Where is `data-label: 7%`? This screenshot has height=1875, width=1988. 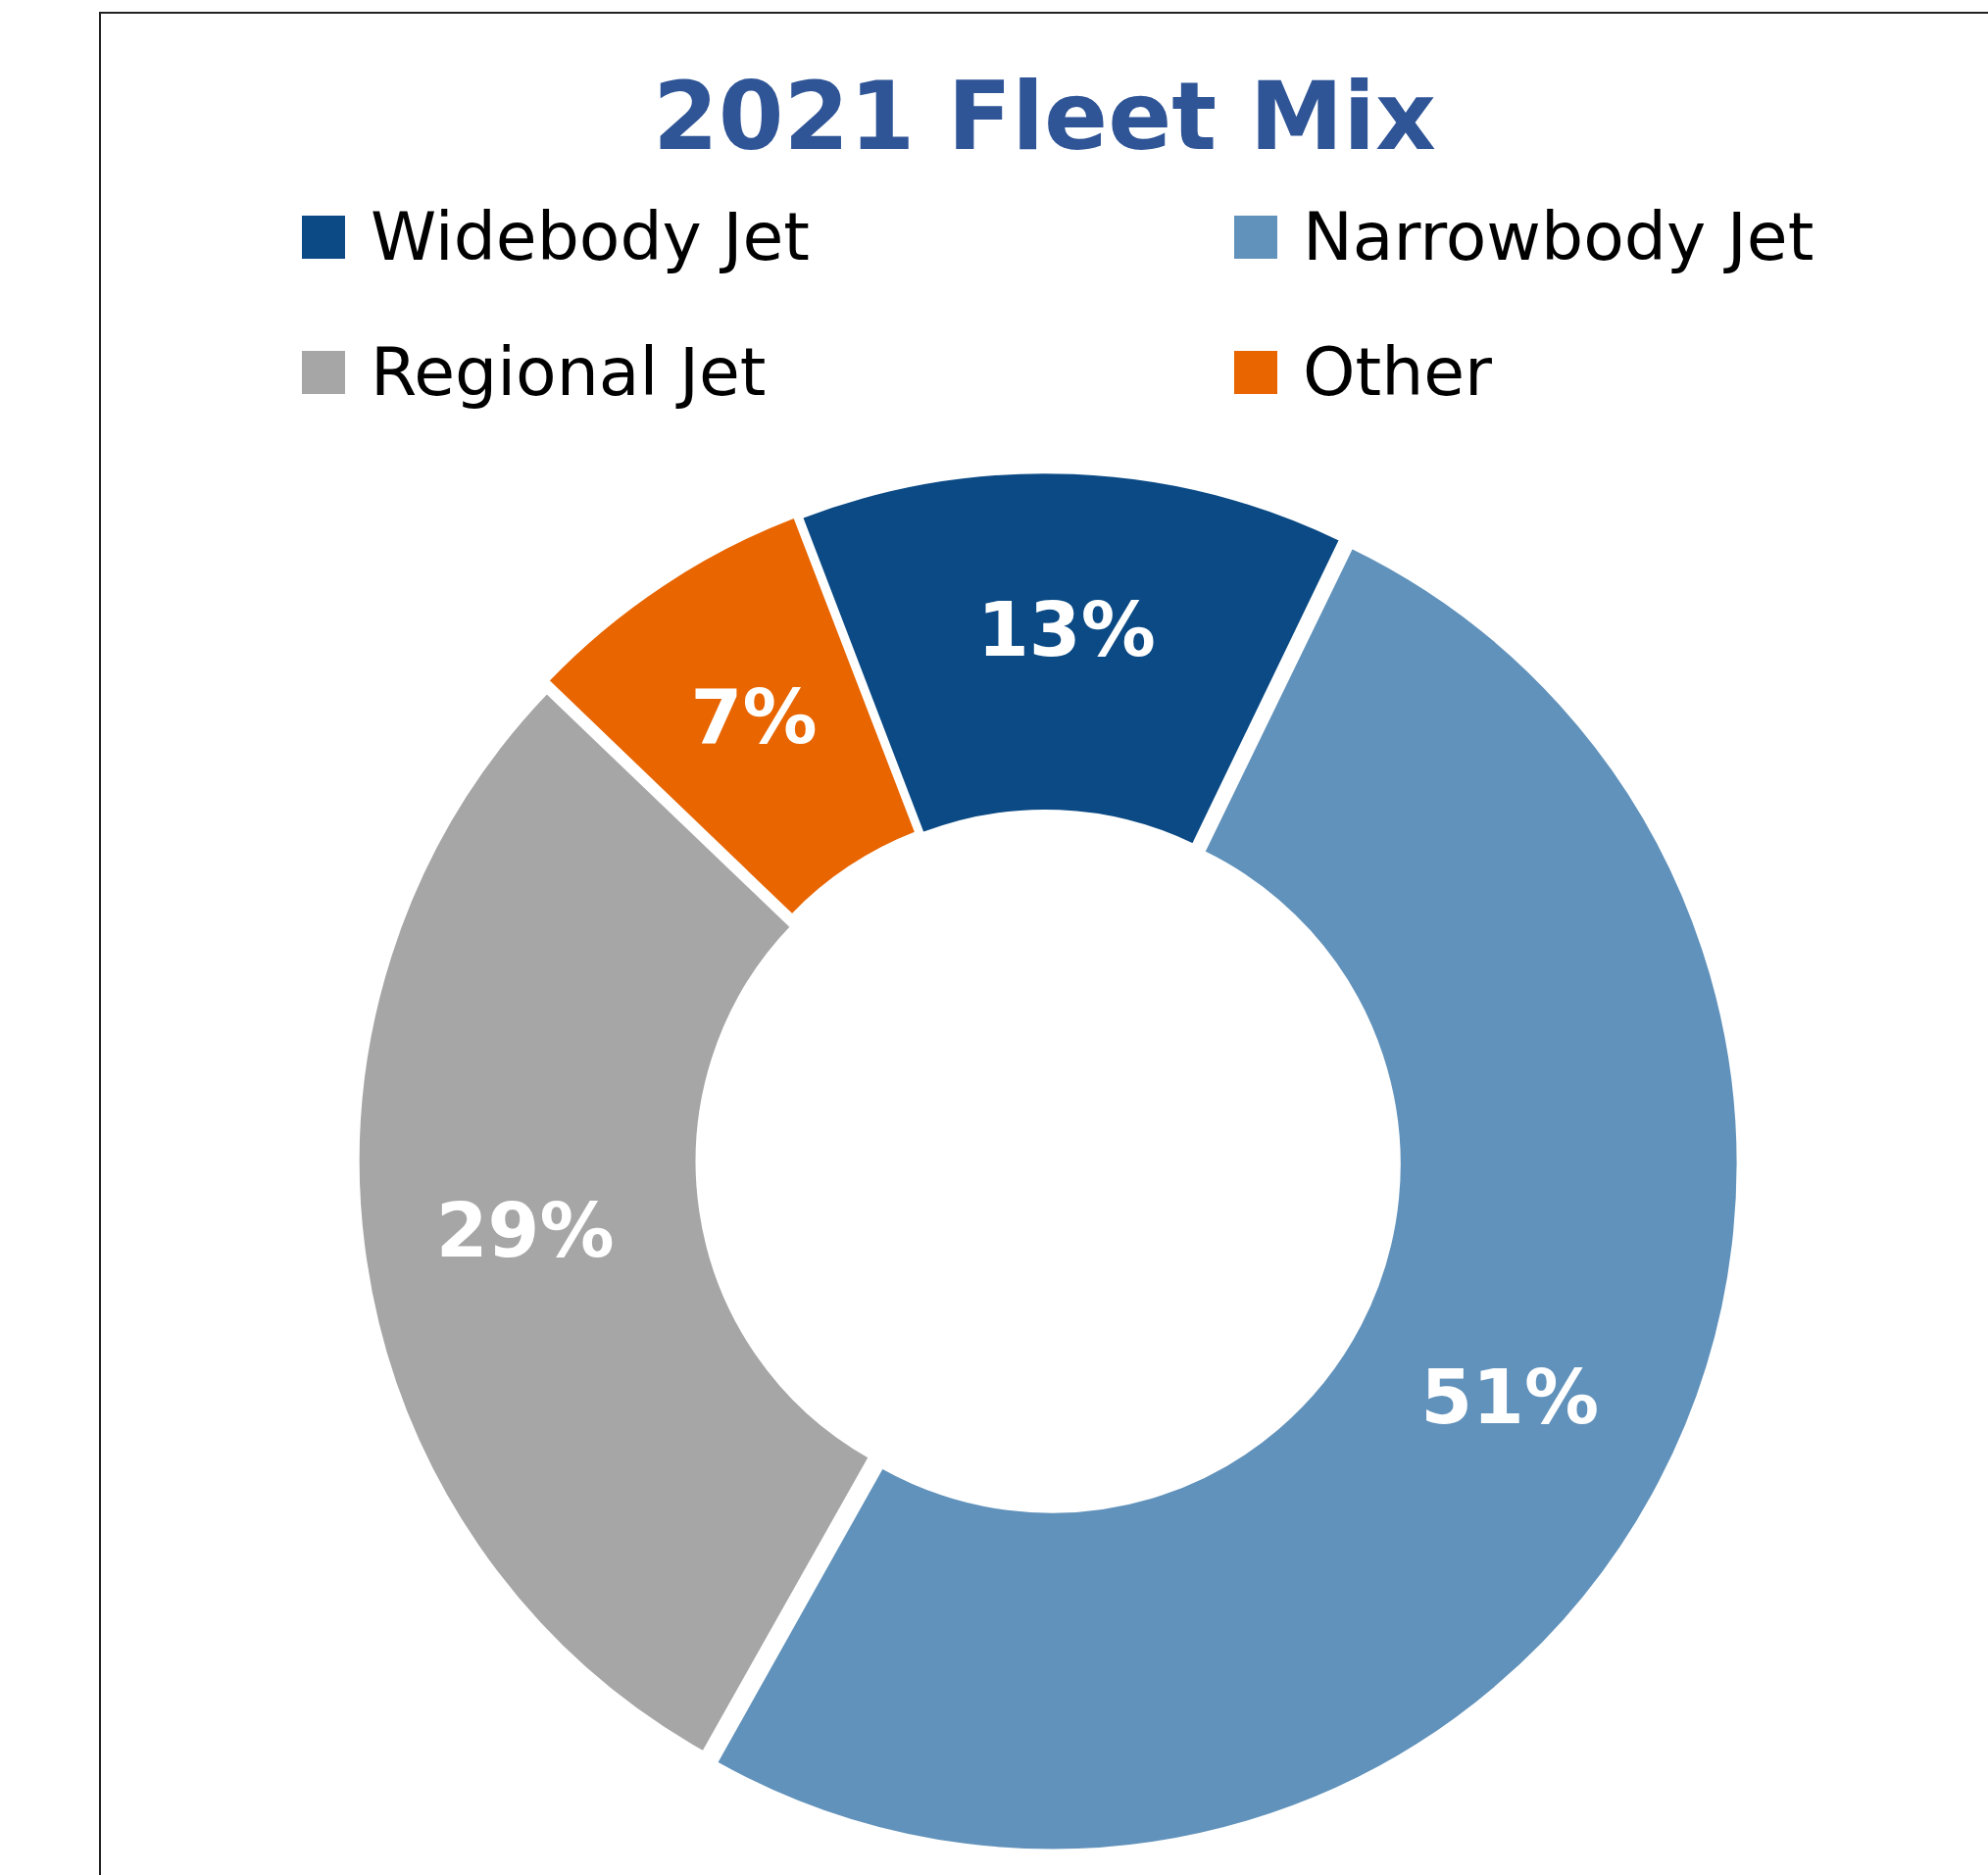
data-label: 7% is located at coordinates (754, 716).